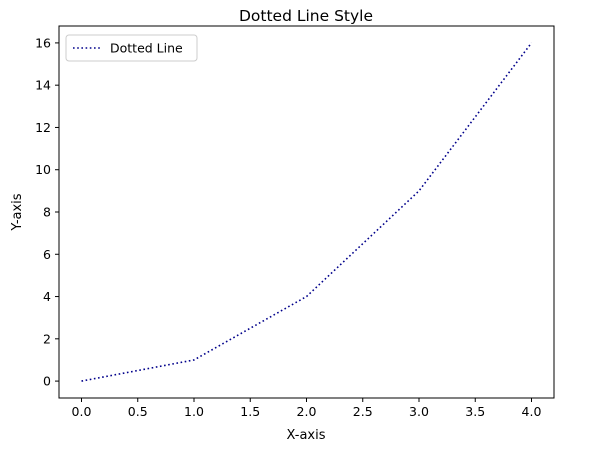  What do you see at coordinates (532, 411) in the screenshot?
I see `x-tick-label: 4.0` at bounding box center [532, 411].